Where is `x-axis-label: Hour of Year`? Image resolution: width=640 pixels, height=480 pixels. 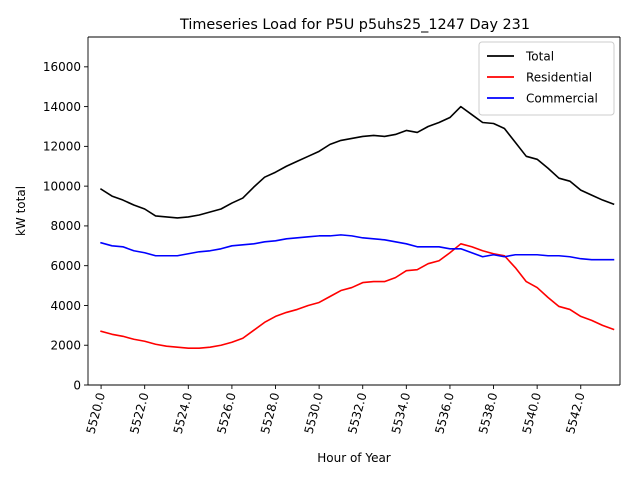
x-axis-label: Hour of Year is located at coordinates (354, 458).